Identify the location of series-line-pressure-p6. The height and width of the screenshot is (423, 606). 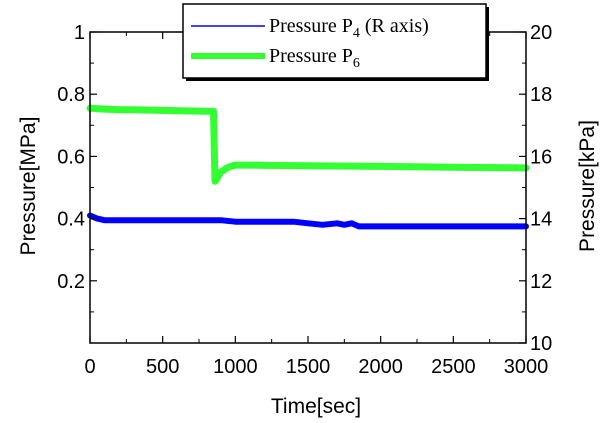
(308, 144).